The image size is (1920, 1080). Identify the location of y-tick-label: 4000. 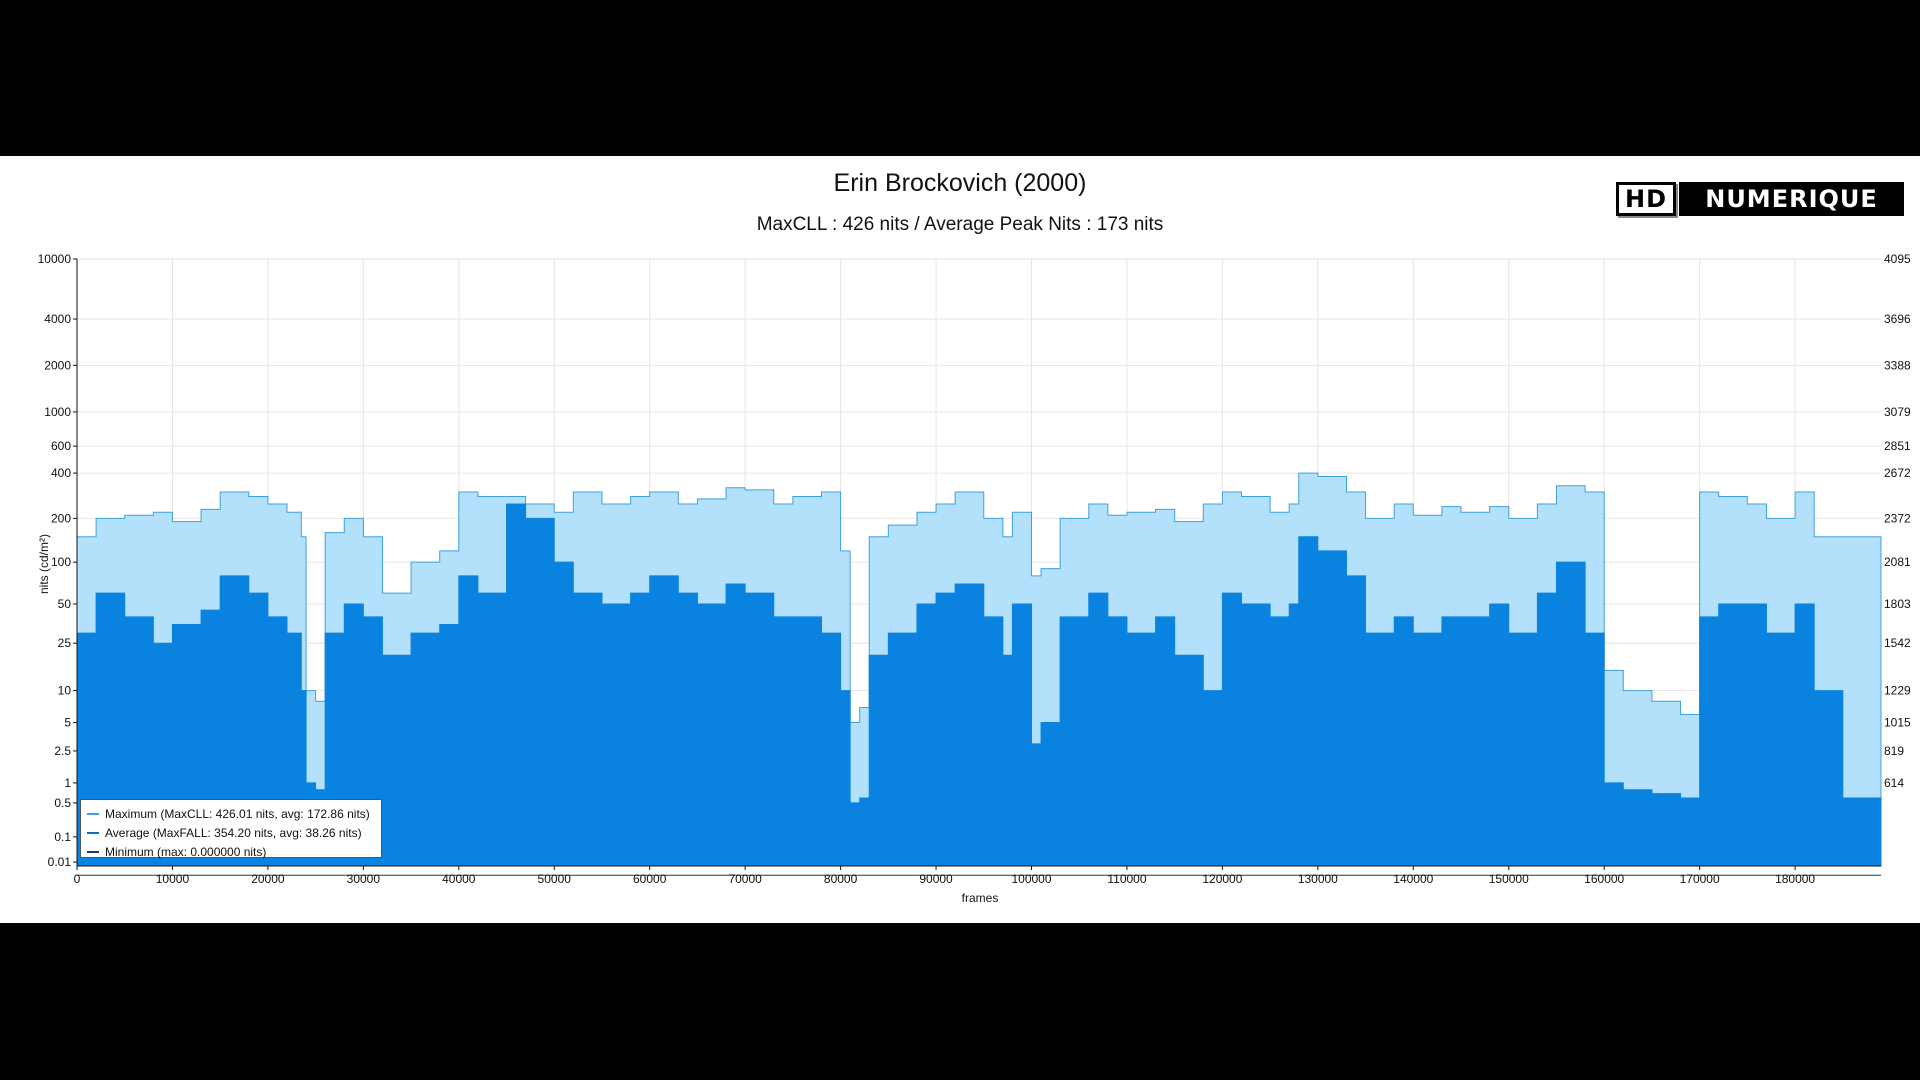
(57, 319).